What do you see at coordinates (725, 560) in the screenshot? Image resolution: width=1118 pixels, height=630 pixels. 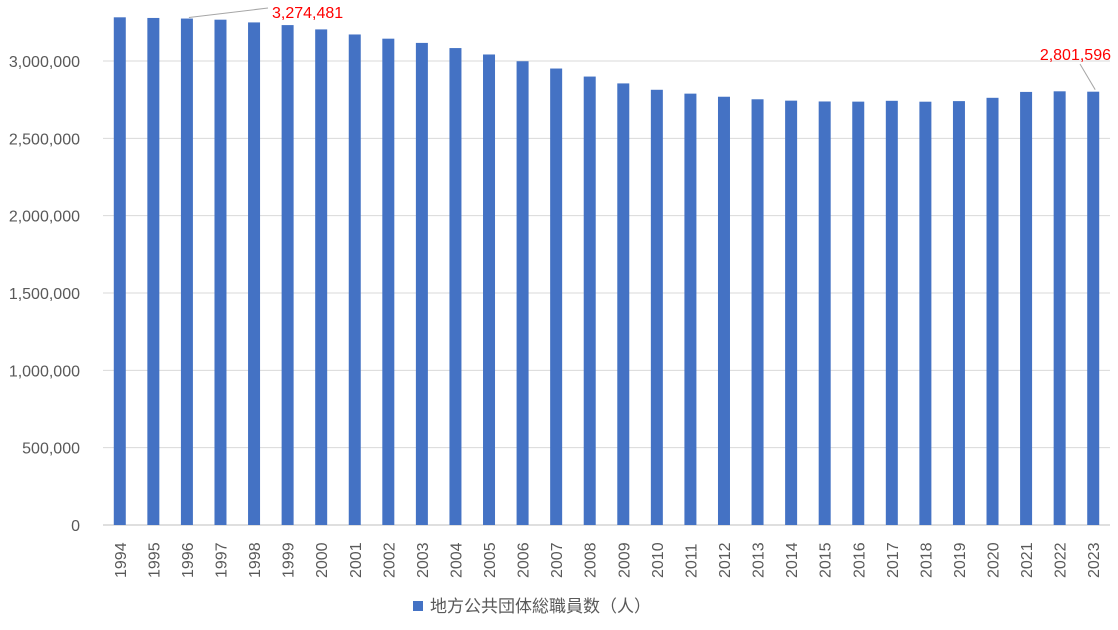 I see `x-tick-label: 2012` at bounding box center [725, 560].